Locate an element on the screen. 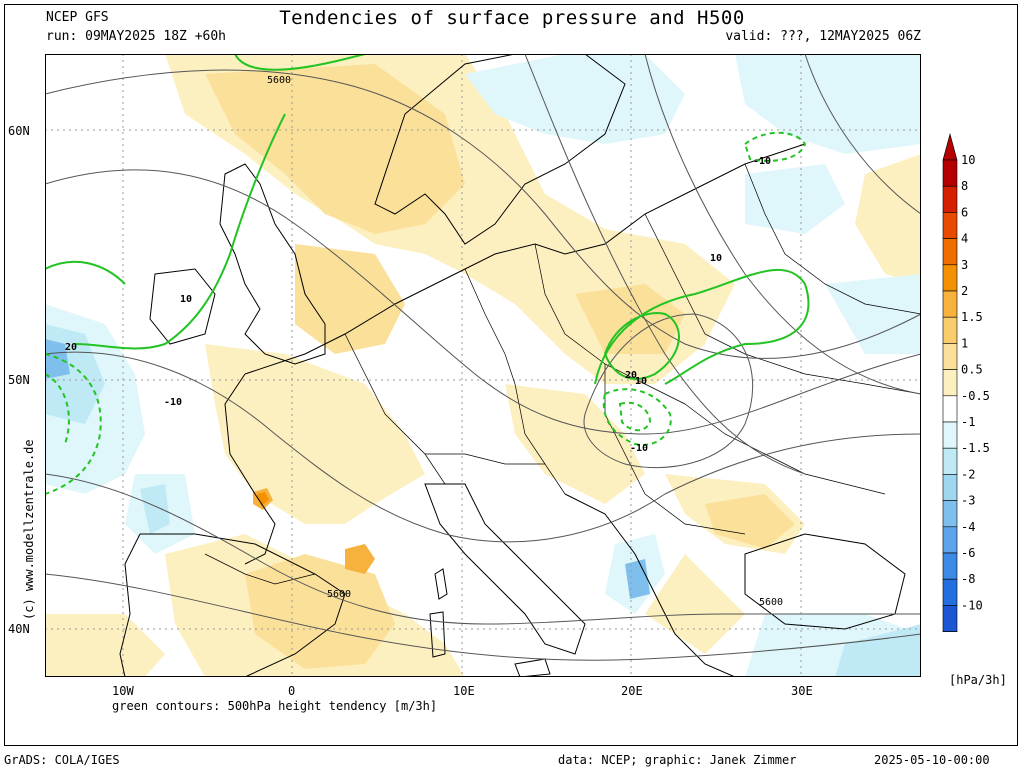 This screenshot has height=768, width=1024. legend-level-label: -6 is located at coordinates (968, 553).